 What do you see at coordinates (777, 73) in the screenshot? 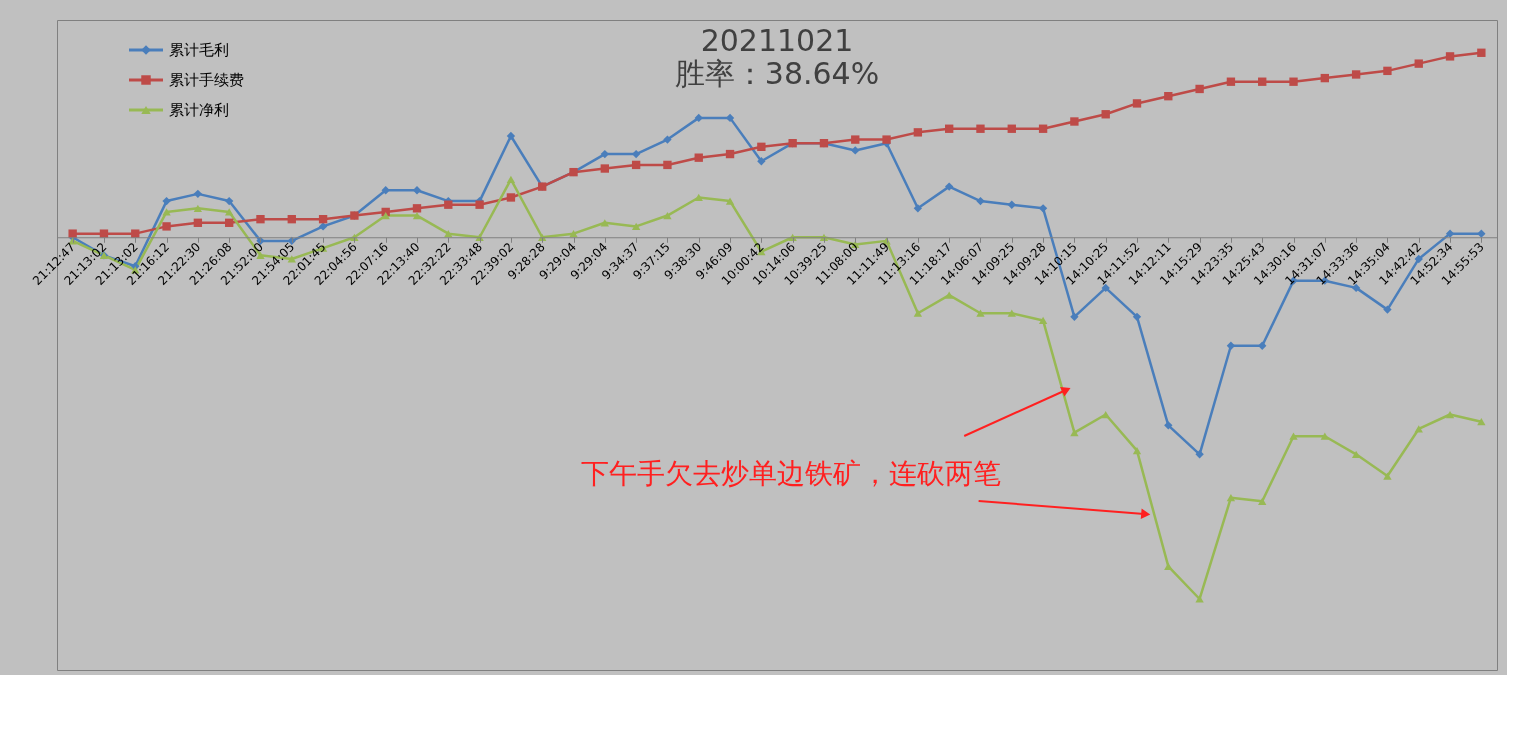
I see `chart-subtitle: 胜率：38.64%` at bounding box center [777, 73].